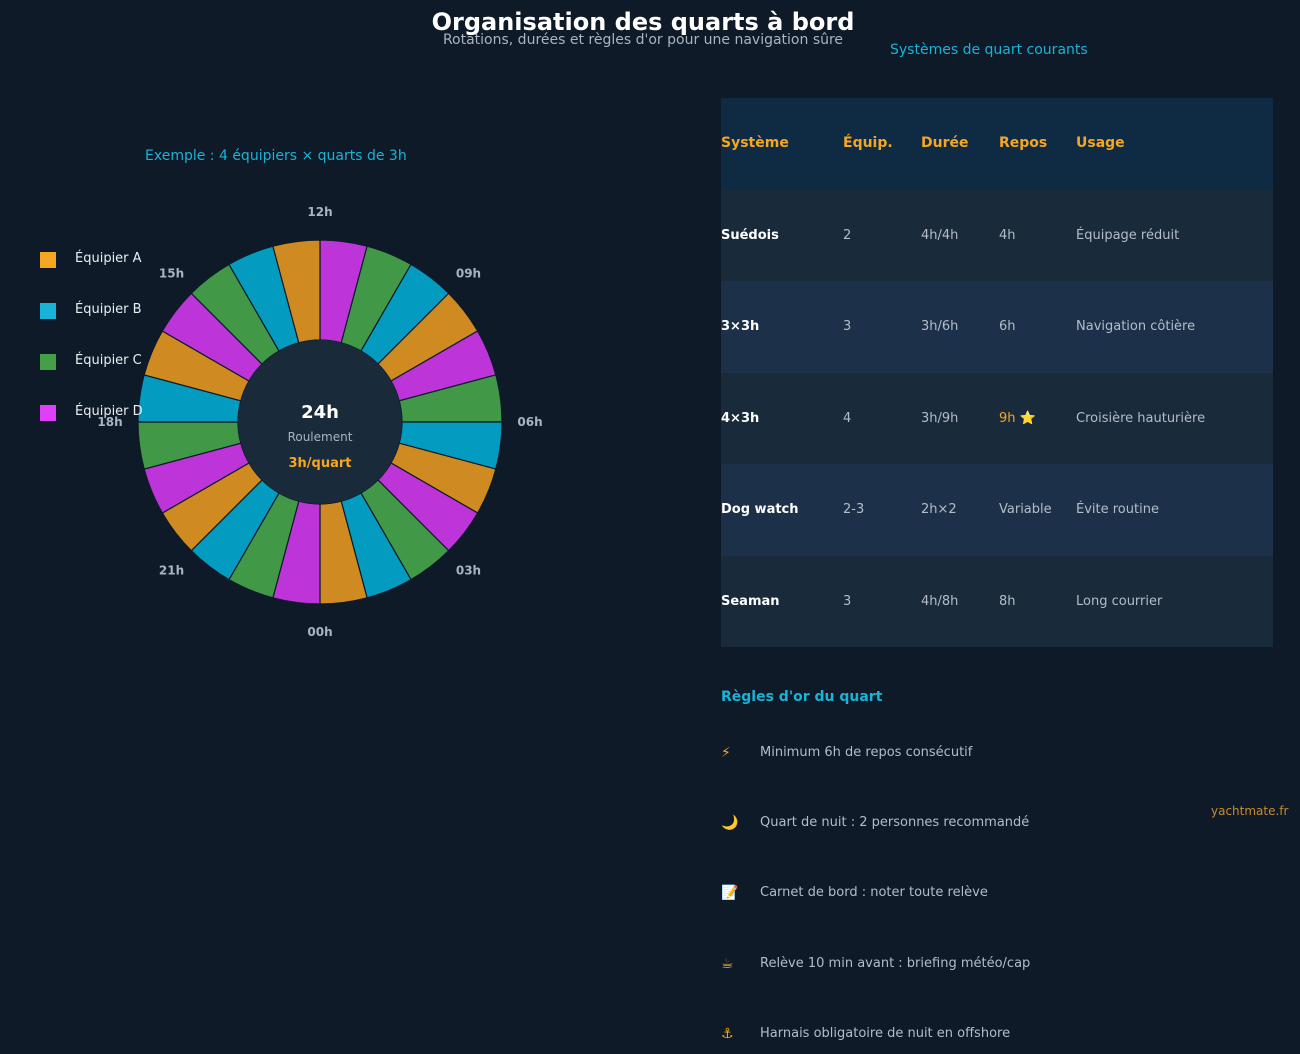  Describe the element at coordinates (171, 274) in the screenshot. I see `hour-label: 15h` at that location.